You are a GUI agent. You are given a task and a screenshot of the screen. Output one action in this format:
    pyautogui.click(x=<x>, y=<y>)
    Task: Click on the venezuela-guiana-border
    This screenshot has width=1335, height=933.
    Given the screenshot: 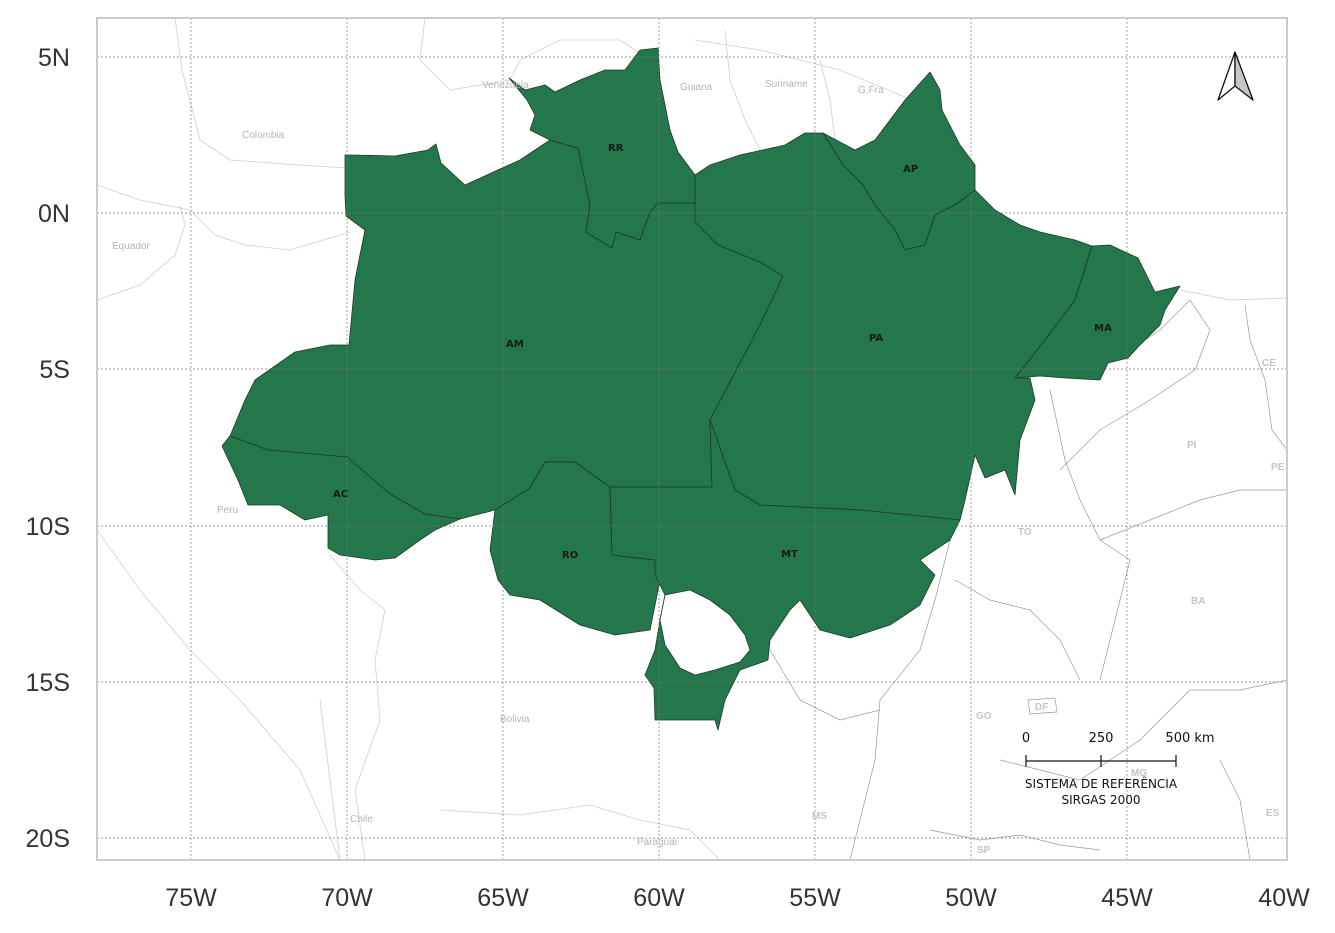 What is the action you would take?
    pyautogui.click(x=542, y=54)
    